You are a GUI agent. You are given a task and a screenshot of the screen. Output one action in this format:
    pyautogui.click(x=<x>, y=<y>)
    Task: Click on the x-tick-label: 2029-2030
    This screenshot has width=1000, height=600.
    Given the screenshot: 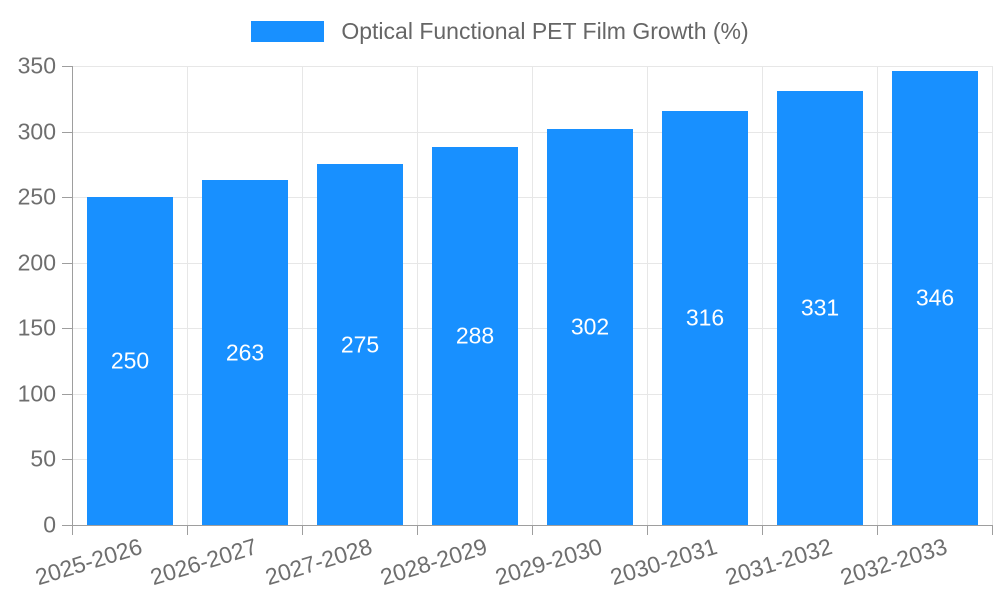 What is the action you would take?
    pyautogui.click(x=548, y=562)
    